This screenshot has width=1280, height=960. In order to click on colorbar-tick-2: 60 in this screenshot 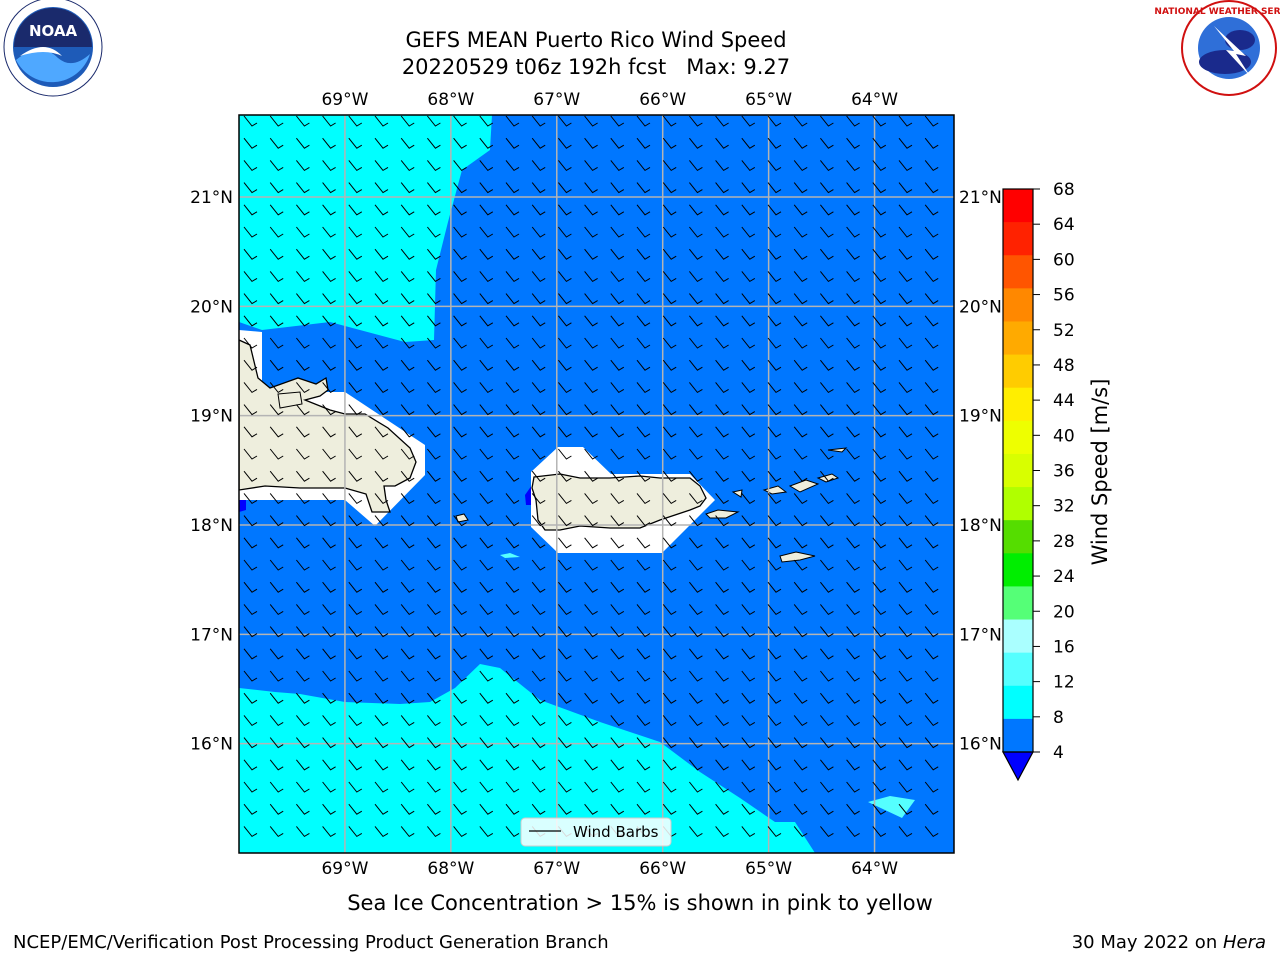, I will do `click(1064, 260)`.